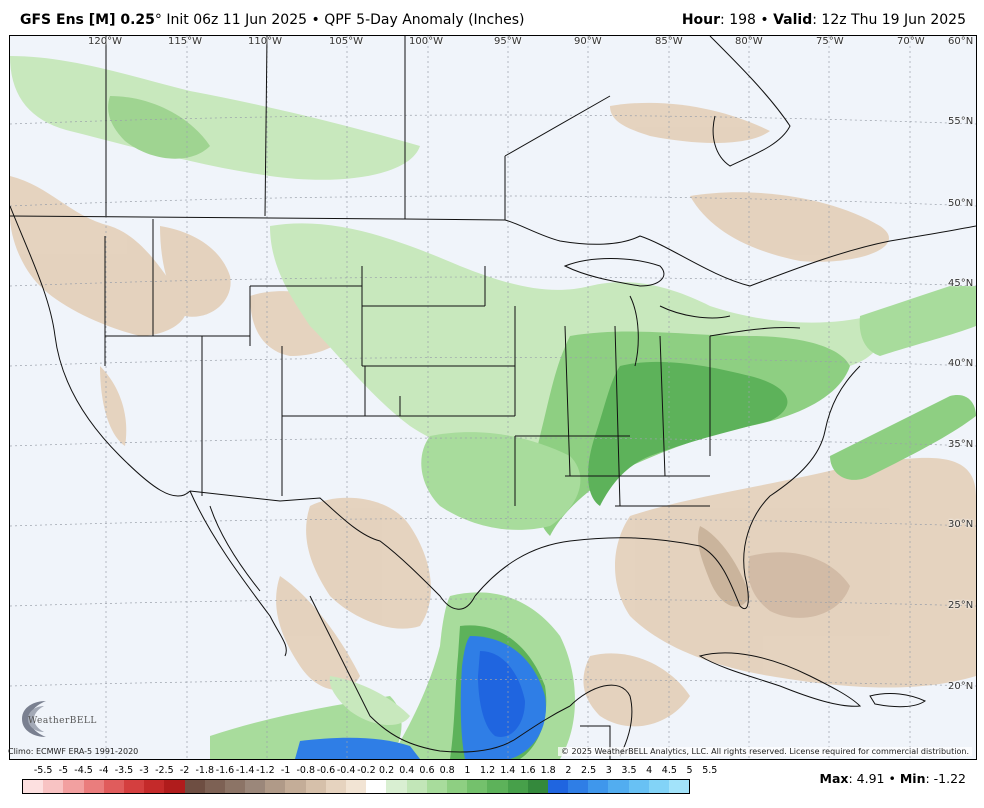 Image resolution: width=984 pixels, height=808 pixels. Describe the element at coordinates (62, 721) in the screenshot. I see `logo-wordmark: WeatherBELL` at that location.